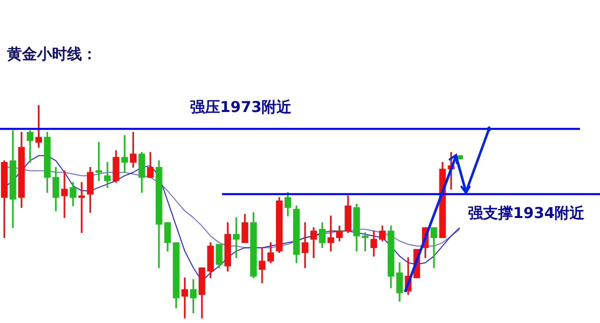  Describe the element at coordinates (52, 54) in the screenshot. I see `text: 黄金小时线：` at that location.